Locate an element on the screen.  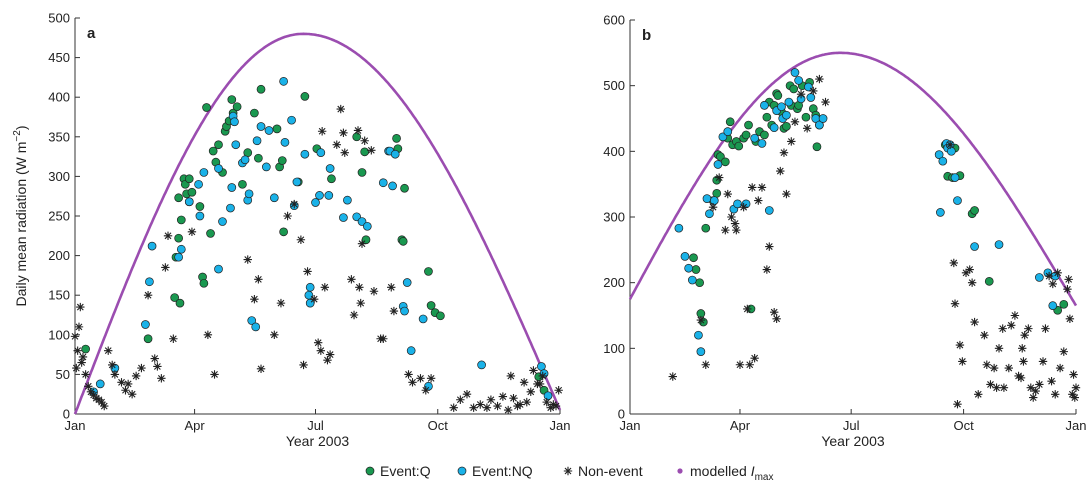
y-tick-label: 400 is located at coordinates (59, 97).